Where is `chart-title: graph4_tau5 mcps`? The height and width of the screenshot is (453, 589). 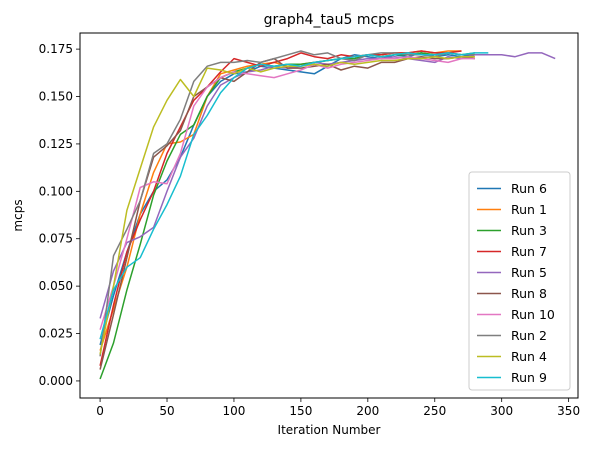 chart-title: graph4_tau5 mcps is located at coordinates (329, 20).